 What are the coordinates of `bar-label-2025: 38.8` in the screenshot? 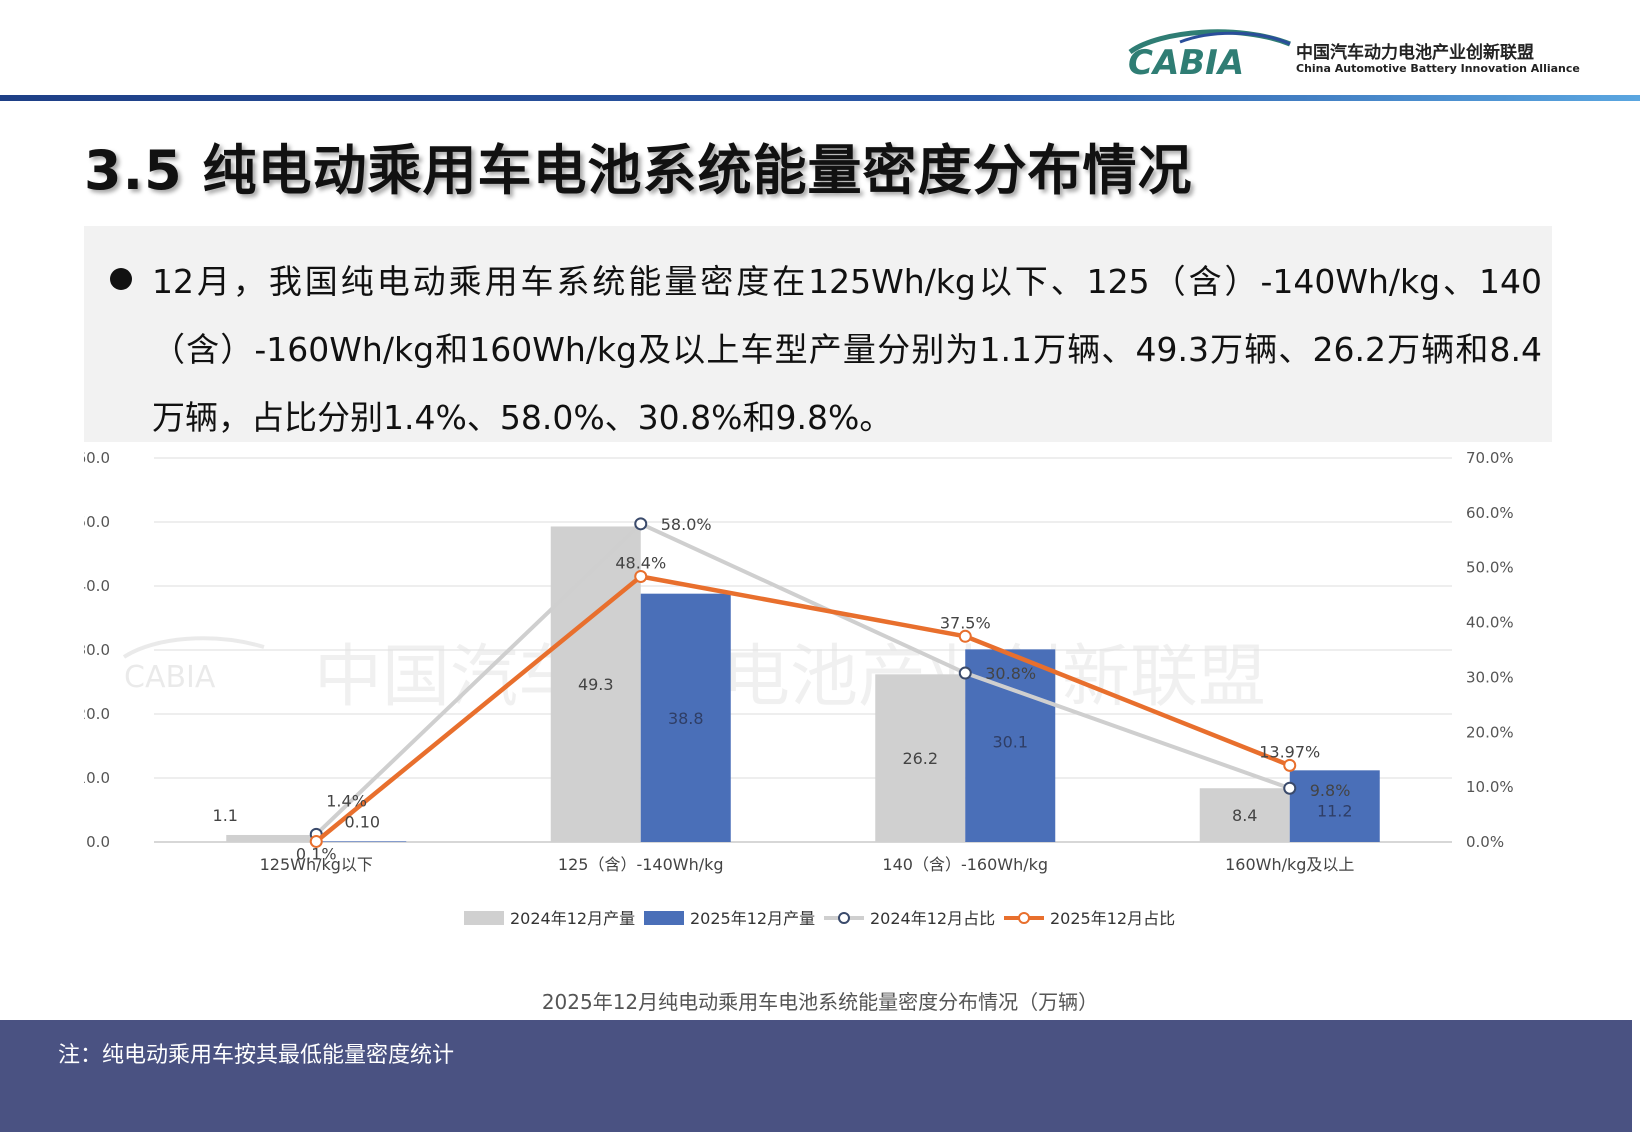 It's located at (686, 718).